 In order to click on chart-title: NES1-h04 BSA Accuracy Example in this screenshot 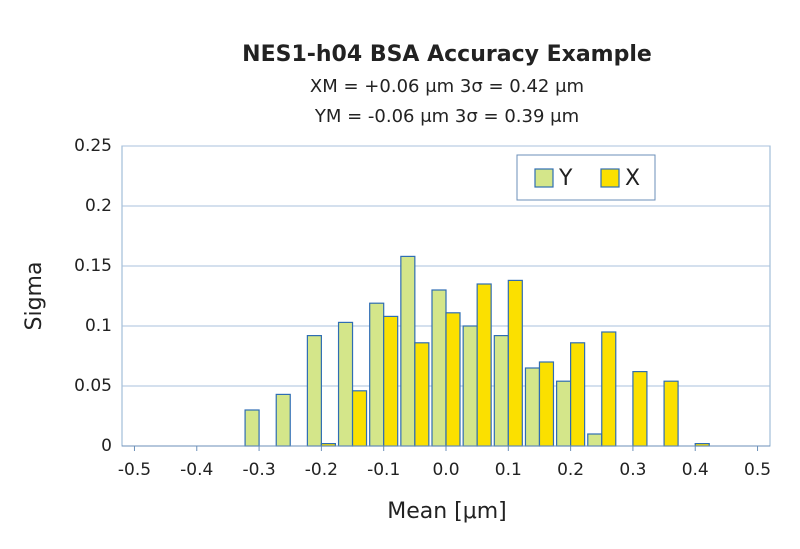, I will do `click(447, 54)`.